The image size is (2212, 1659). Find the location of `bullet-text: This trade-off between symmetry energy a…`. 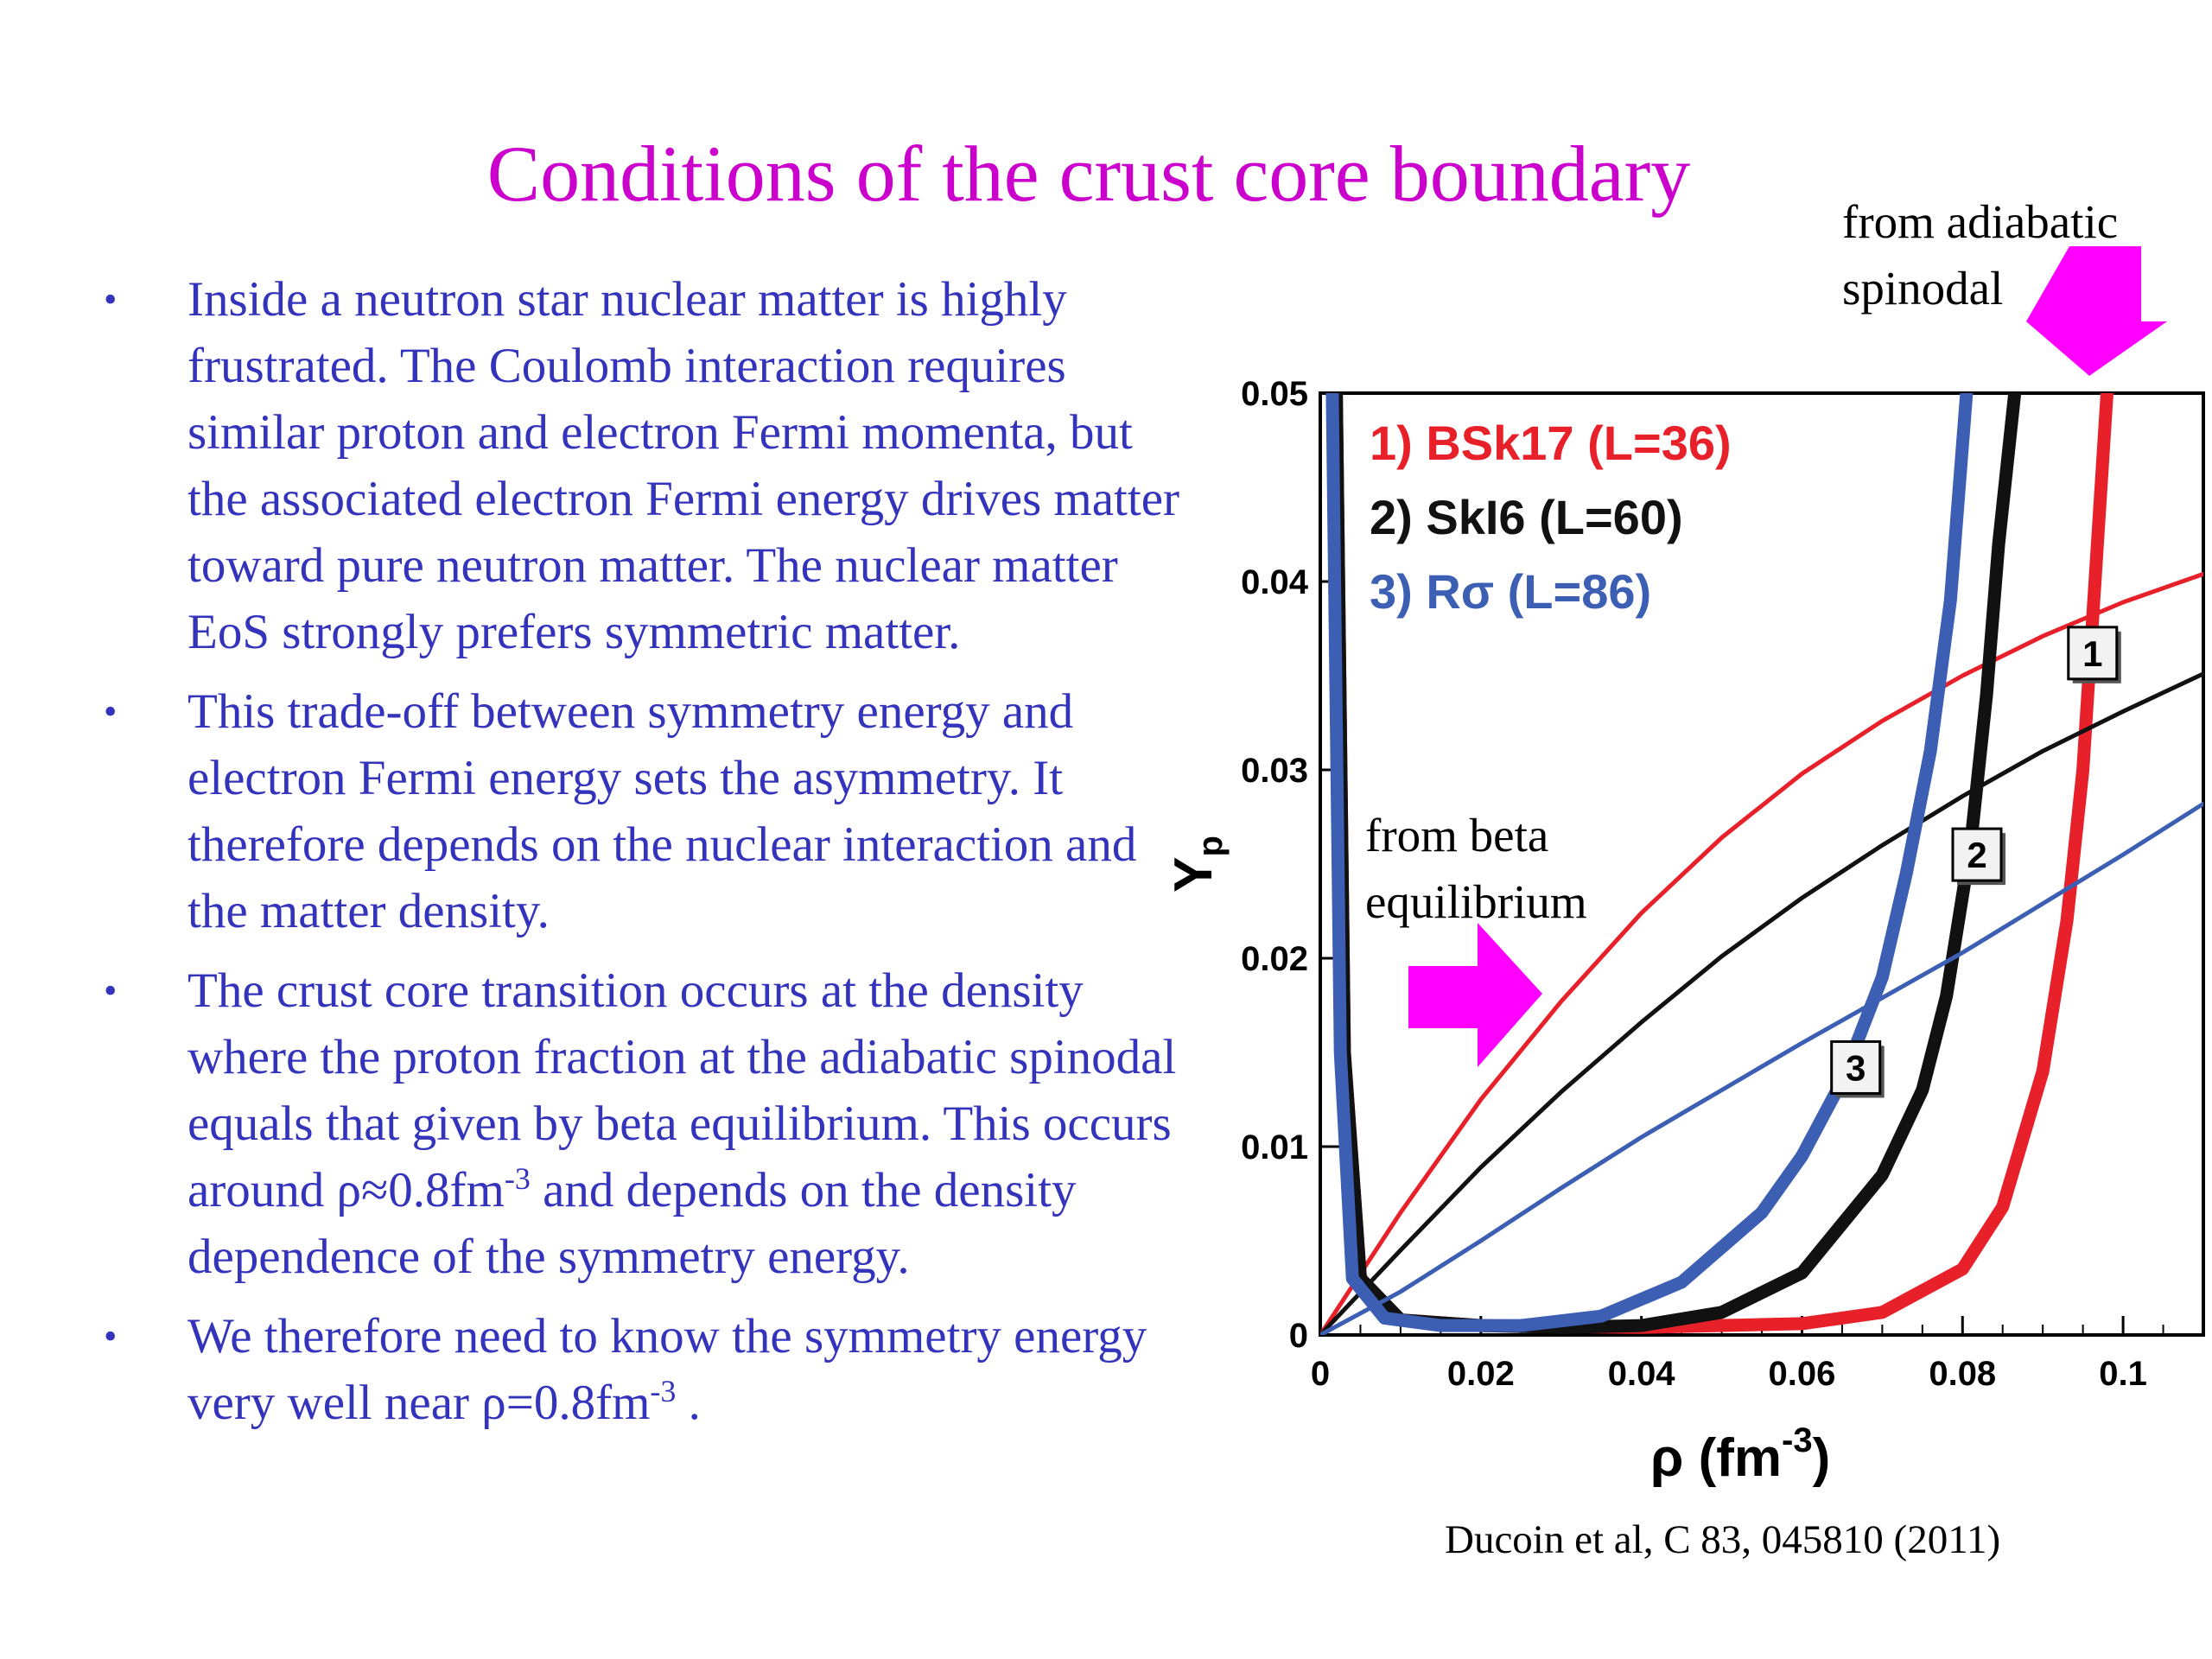

bullet-text: This trade-off between symmetry energy a… is located at coordinates (662, 811).